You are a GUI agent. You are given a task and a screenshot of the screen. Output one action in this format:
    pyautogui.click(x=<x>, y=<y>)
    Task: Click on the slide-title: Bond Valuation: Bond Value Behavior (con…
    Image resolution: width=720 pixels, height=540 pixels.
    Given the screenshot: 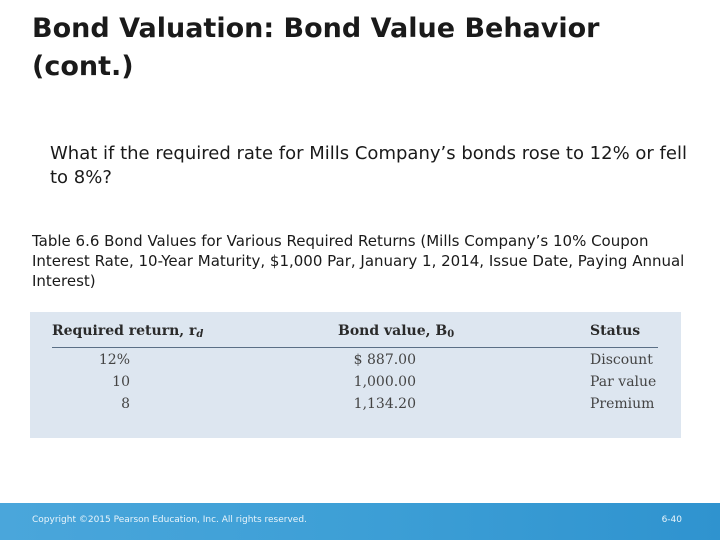 What is the action you would take?
    pyautogui.click(x=316, y=47)
    